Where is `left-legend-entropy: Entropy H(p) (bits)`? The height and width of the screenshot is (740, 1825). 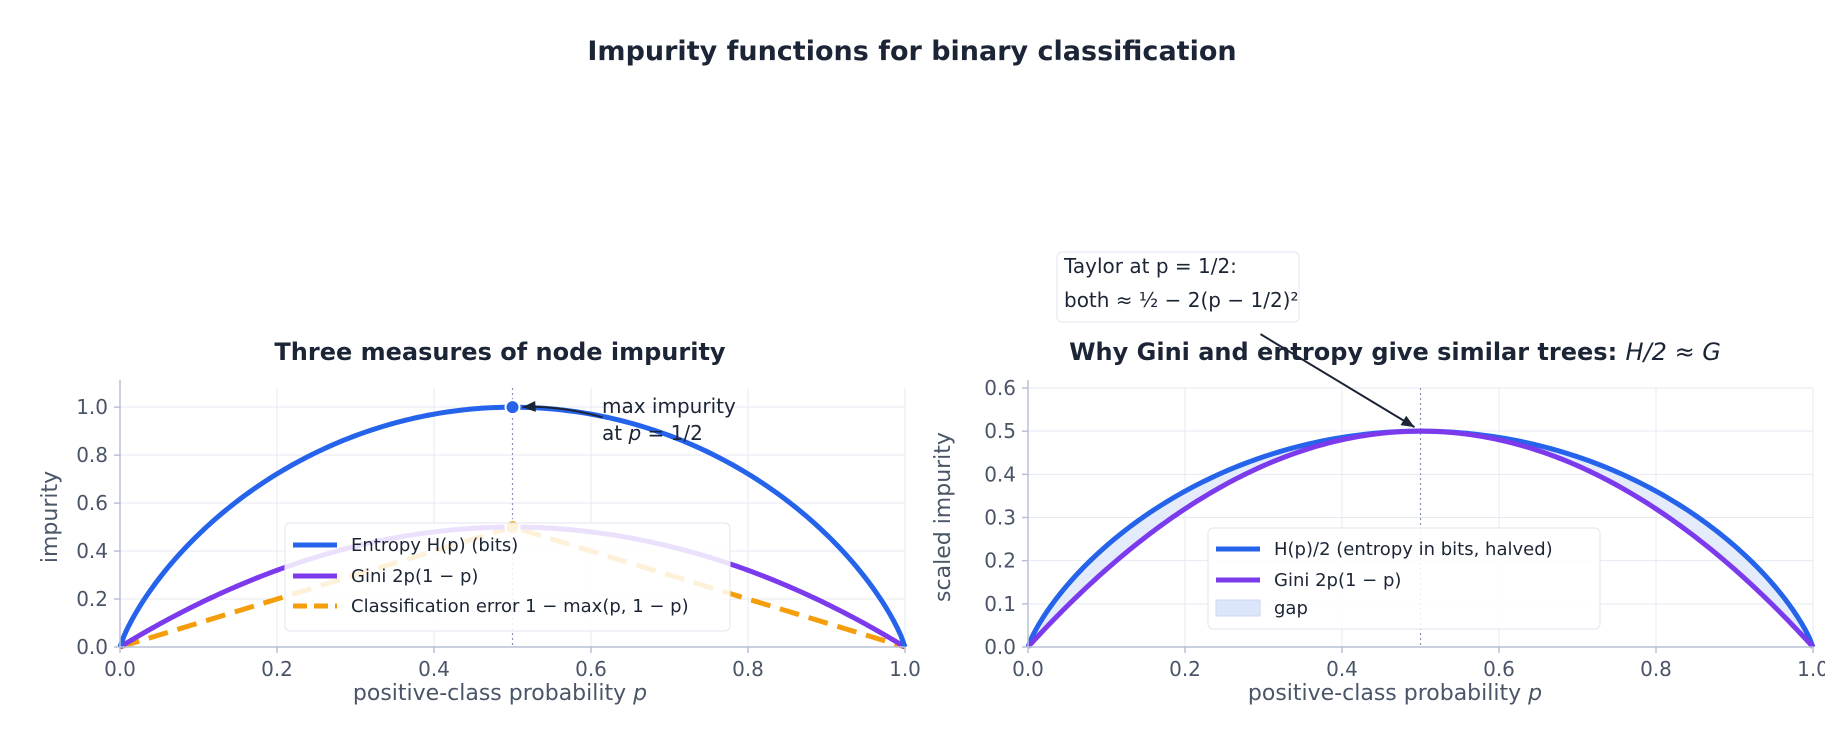
left-legend-entropy: Entropy H(p) (bits) is located at coordinates (434, 545).